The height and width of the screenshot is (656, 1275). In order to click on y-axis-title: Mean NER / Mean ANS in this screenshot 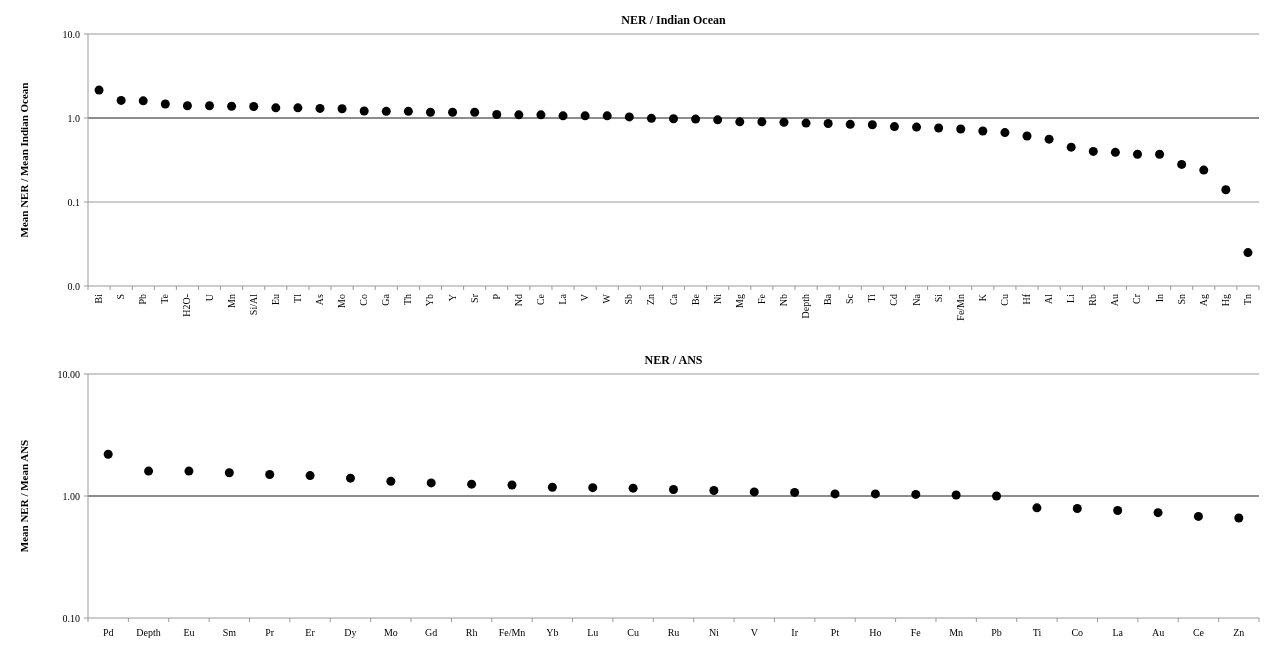, I will do `click(24, 496)`.